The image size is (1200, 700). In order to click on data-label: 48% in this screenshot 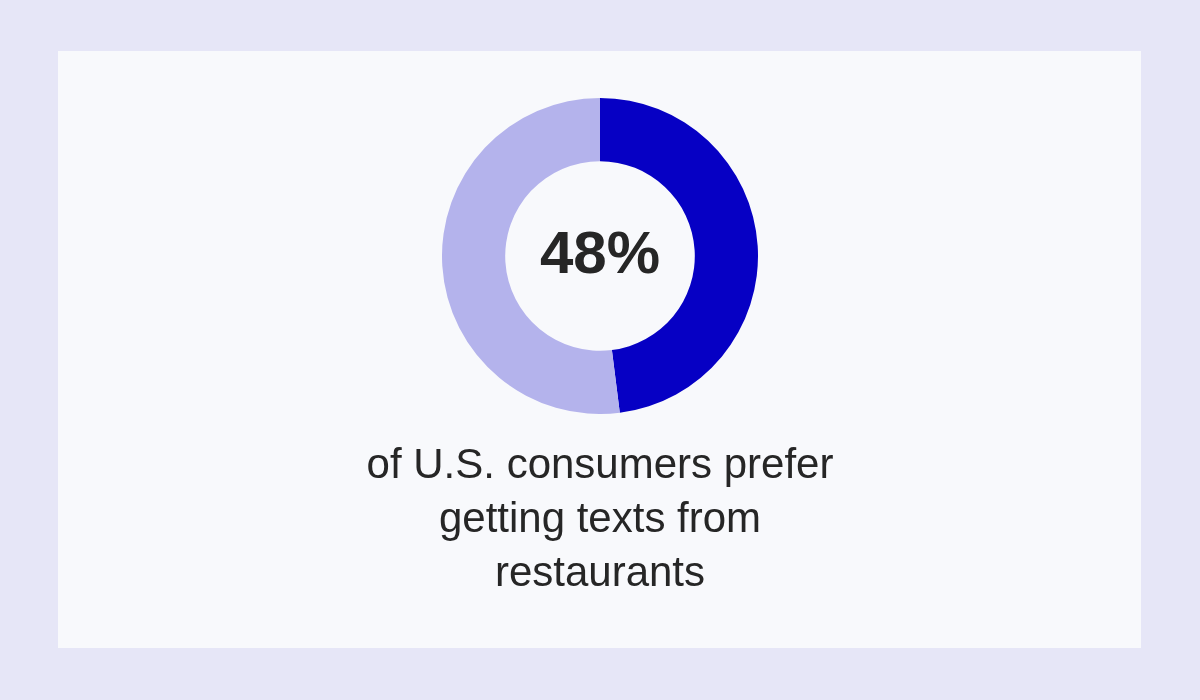, I will do `click(600, 252)`.